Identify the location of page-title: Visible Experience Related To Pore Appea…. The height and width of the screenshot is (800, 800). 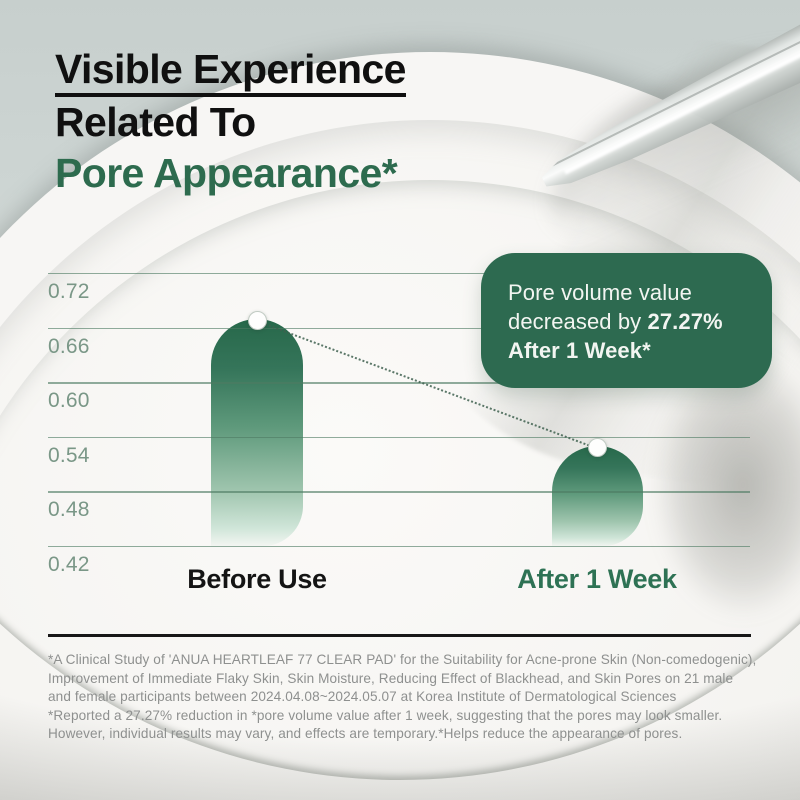
(230, 121).